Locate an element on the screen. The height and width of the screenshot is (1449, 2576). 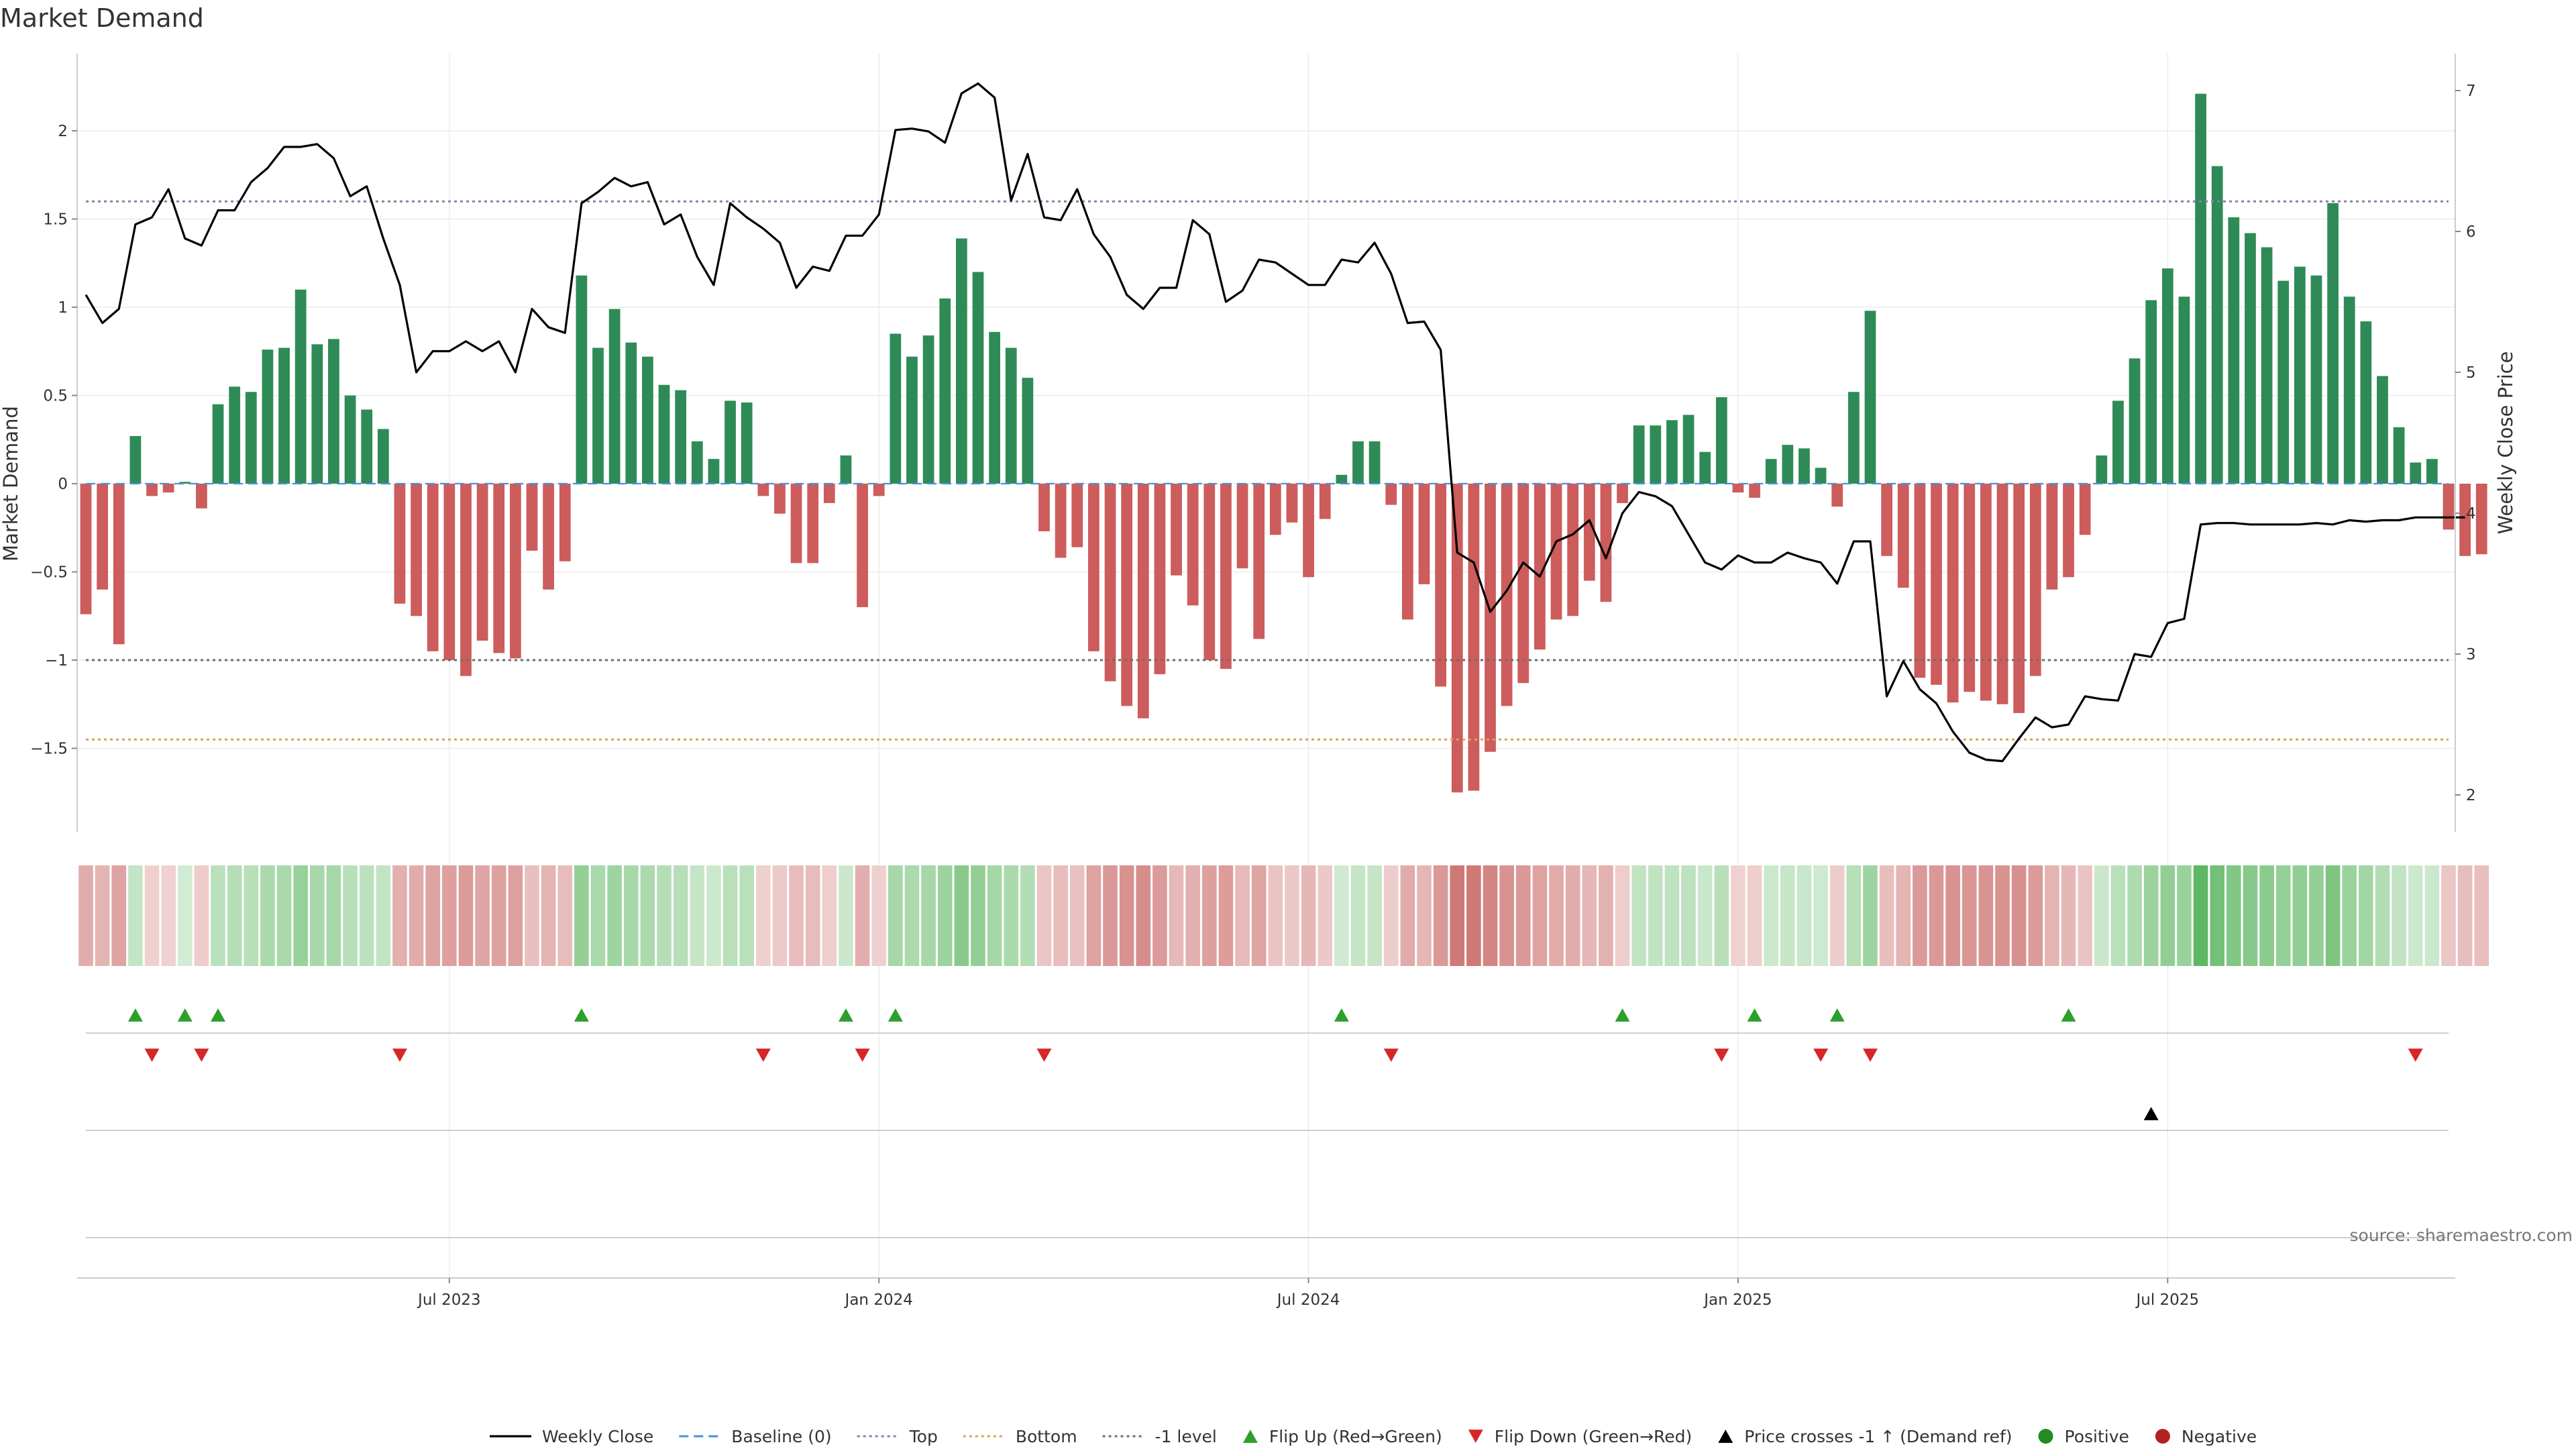
price-cross-marker is located at coordinates (2151, 1113).